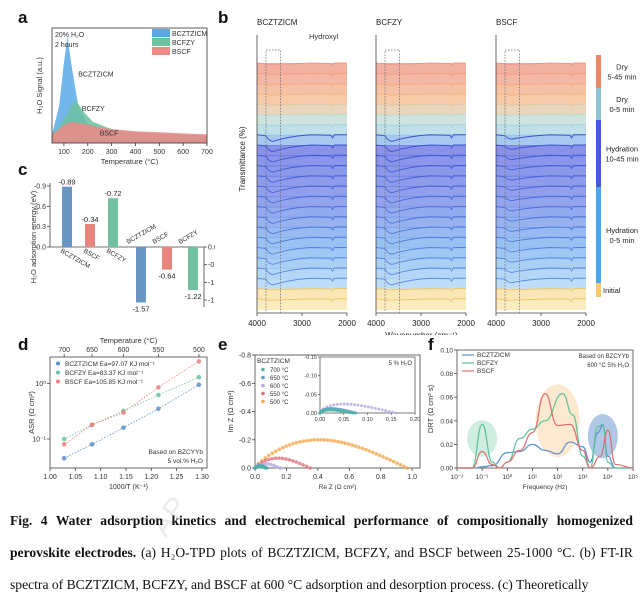 This screenshot has height=601, width=643. What do you see at coordinates (302, 323) in the screenshot?
I see `x-tick-label: 3000` at bounding box center [302, 323].